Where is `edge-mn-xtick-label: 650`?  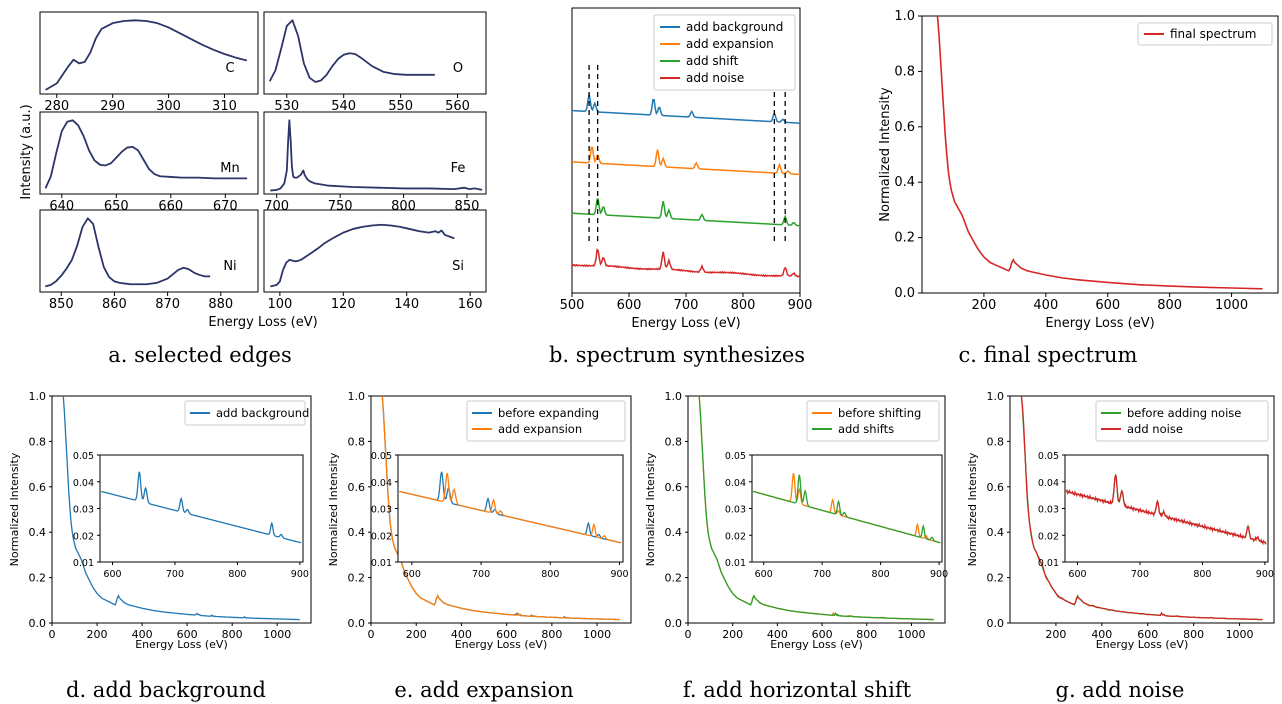 edge-mn-xtick-label: 650 is located at coordinates (116, 206).